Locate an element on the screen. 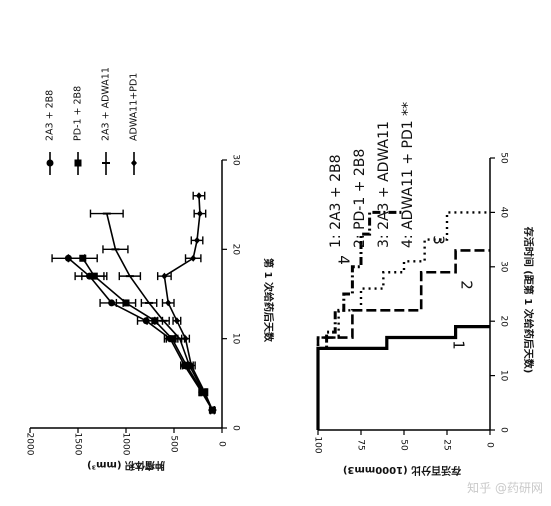 This screenshot has height=506, width=551. tumor-legend-label: 2A3 + 2B8 is located at coordinates (50, 115).